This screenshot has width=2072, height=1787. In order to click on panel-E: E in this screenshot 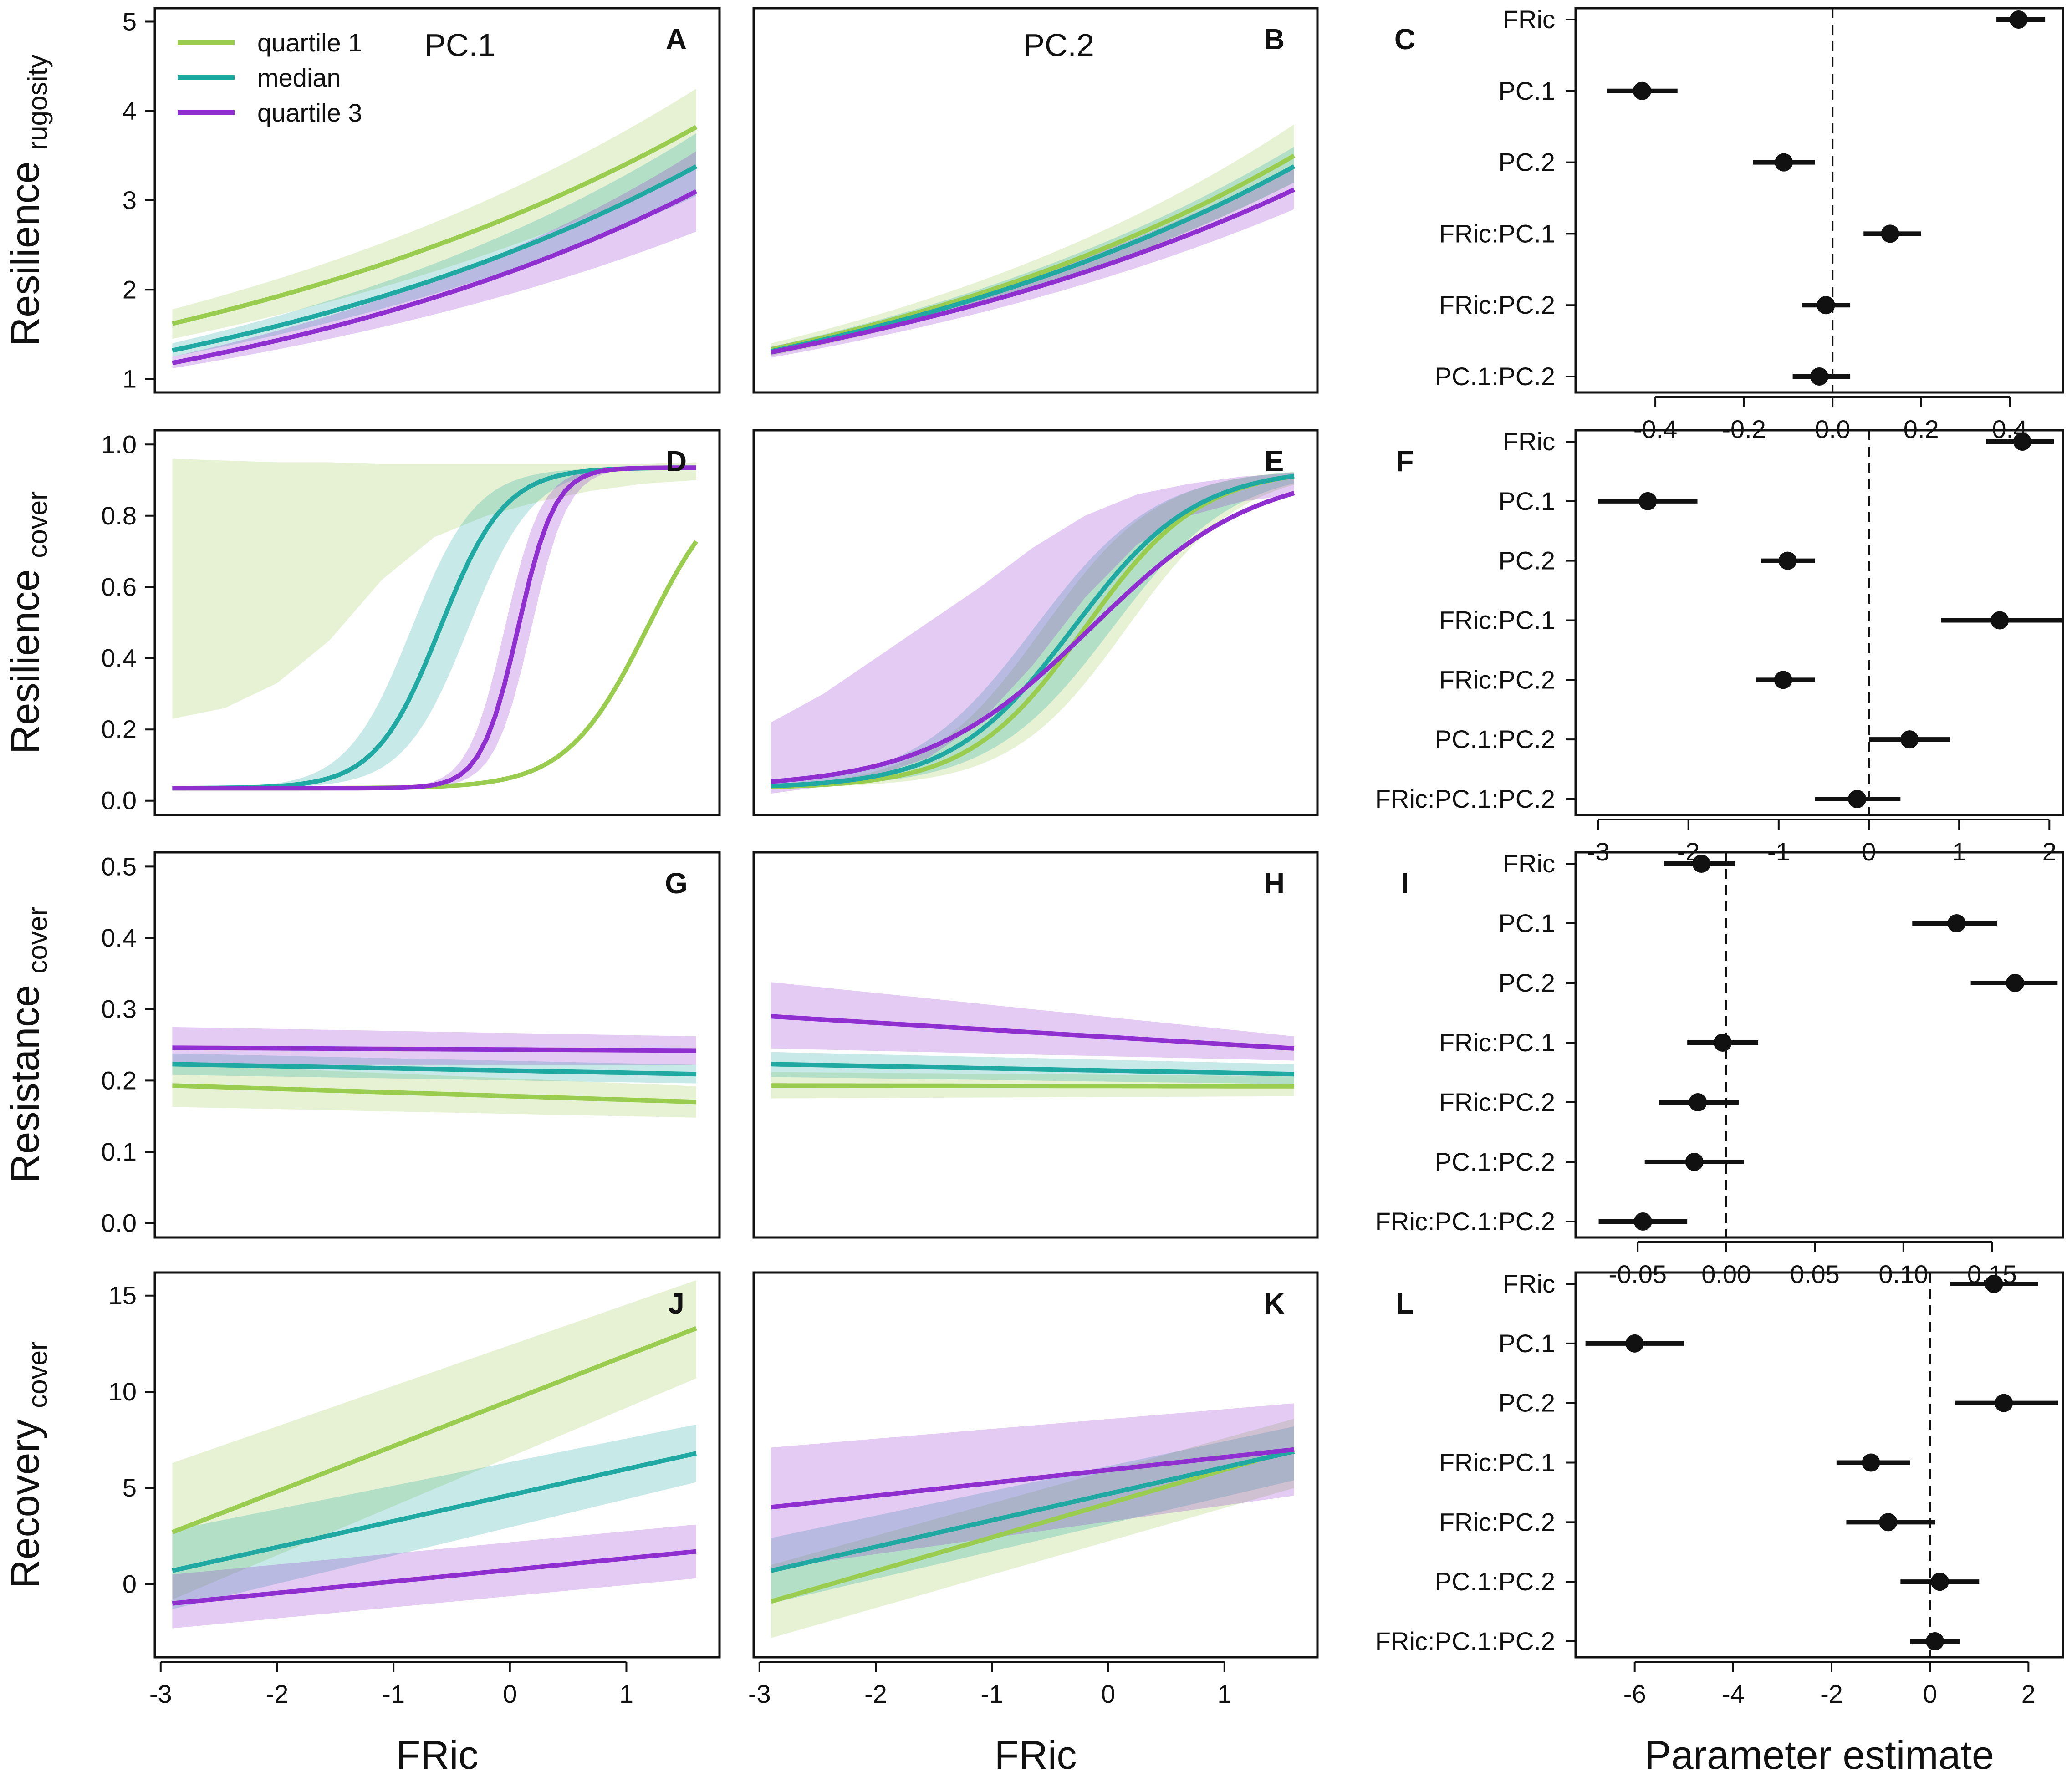, I will do `click(1035, 622)`.